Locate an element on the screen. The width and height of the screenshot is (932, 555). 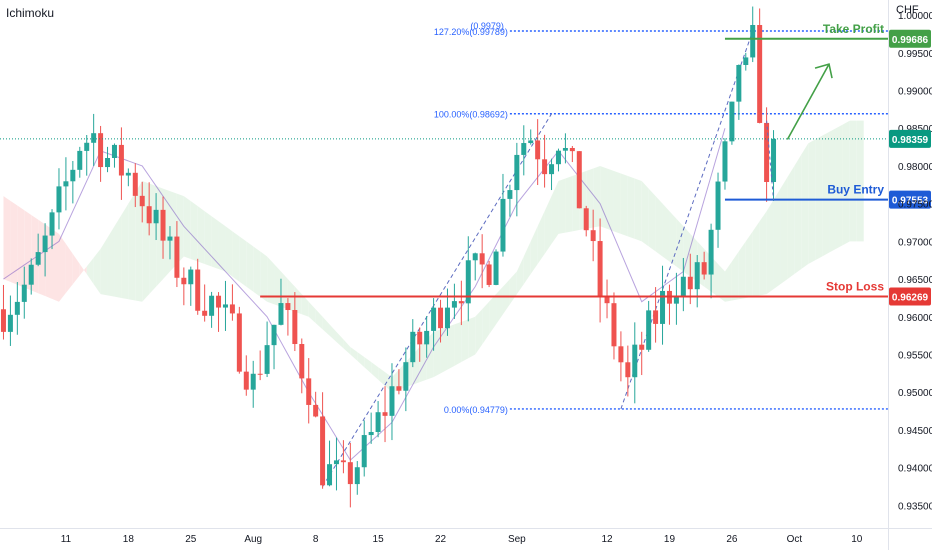
entry-dashed-mark is located at coordinates (770, 160).